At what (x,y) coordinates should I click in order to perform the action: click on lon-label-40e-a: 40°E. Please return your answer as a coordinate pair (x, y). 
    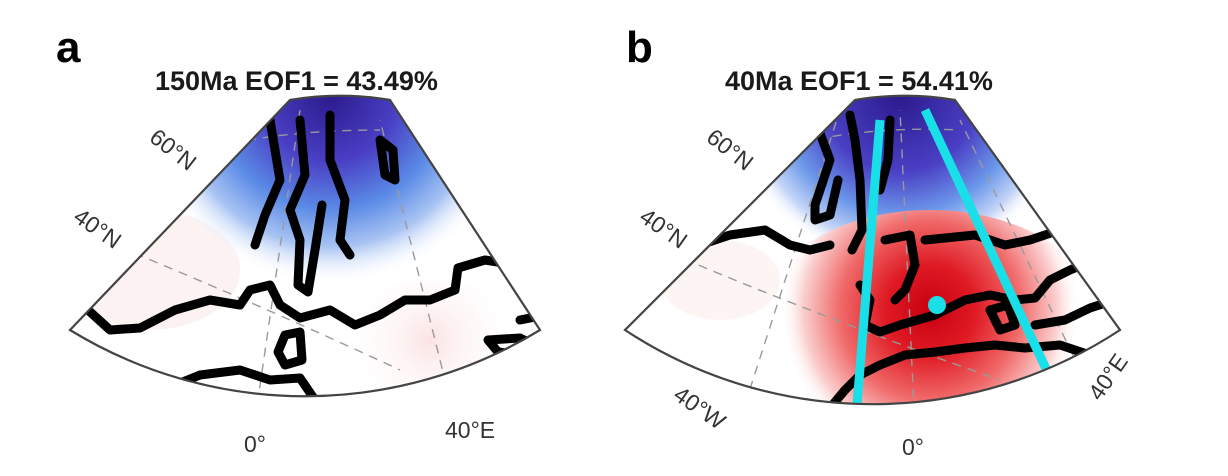
    Looking at the image, I should click on (470, 430).